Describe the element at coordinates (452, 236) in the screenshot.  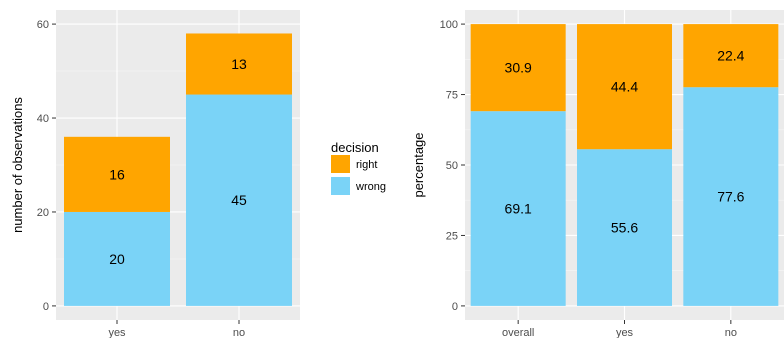
I see `y-tick-label: 25` at that location.